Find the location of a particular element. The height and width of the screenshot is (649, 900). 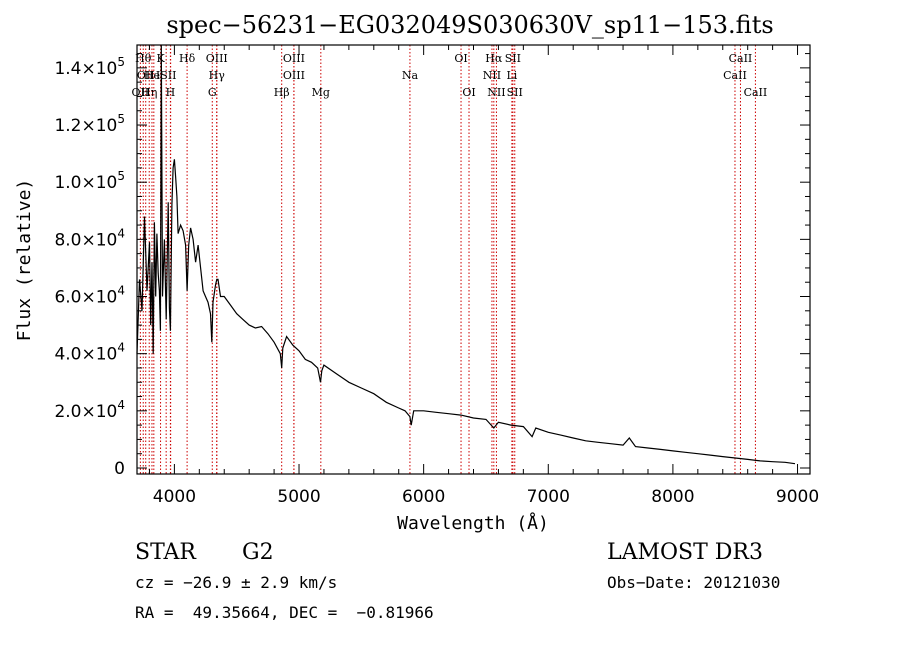

spectral-line-label: Li is located at coordinates (511, 75).